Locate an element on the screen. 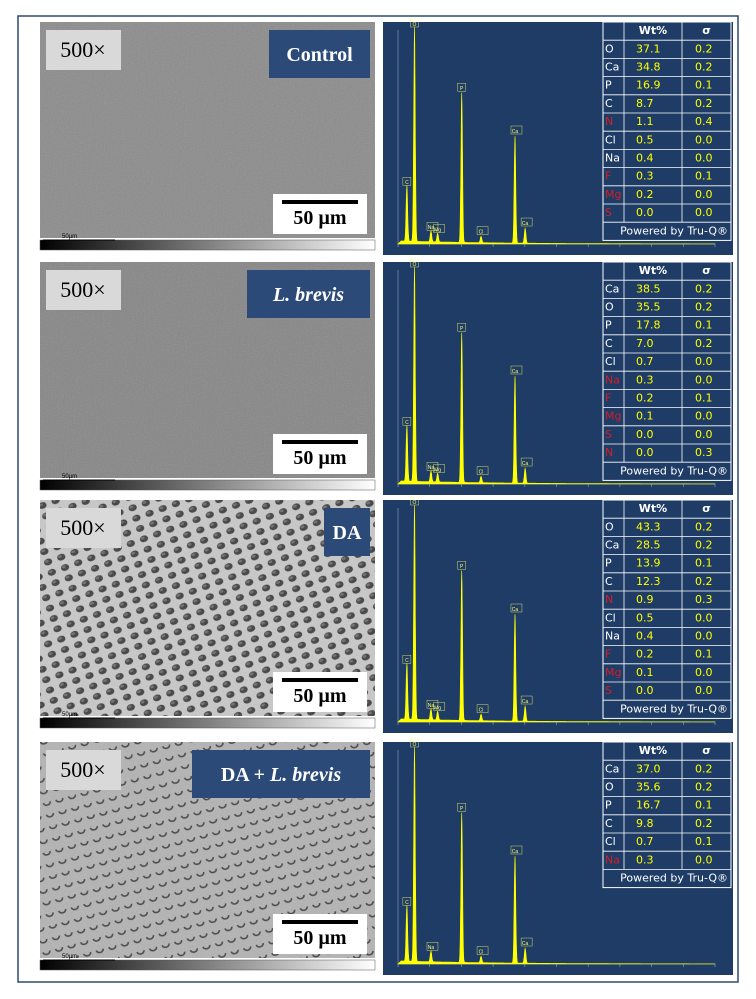  sample-label-part: L. brevis is located at coordinates (308, 295).